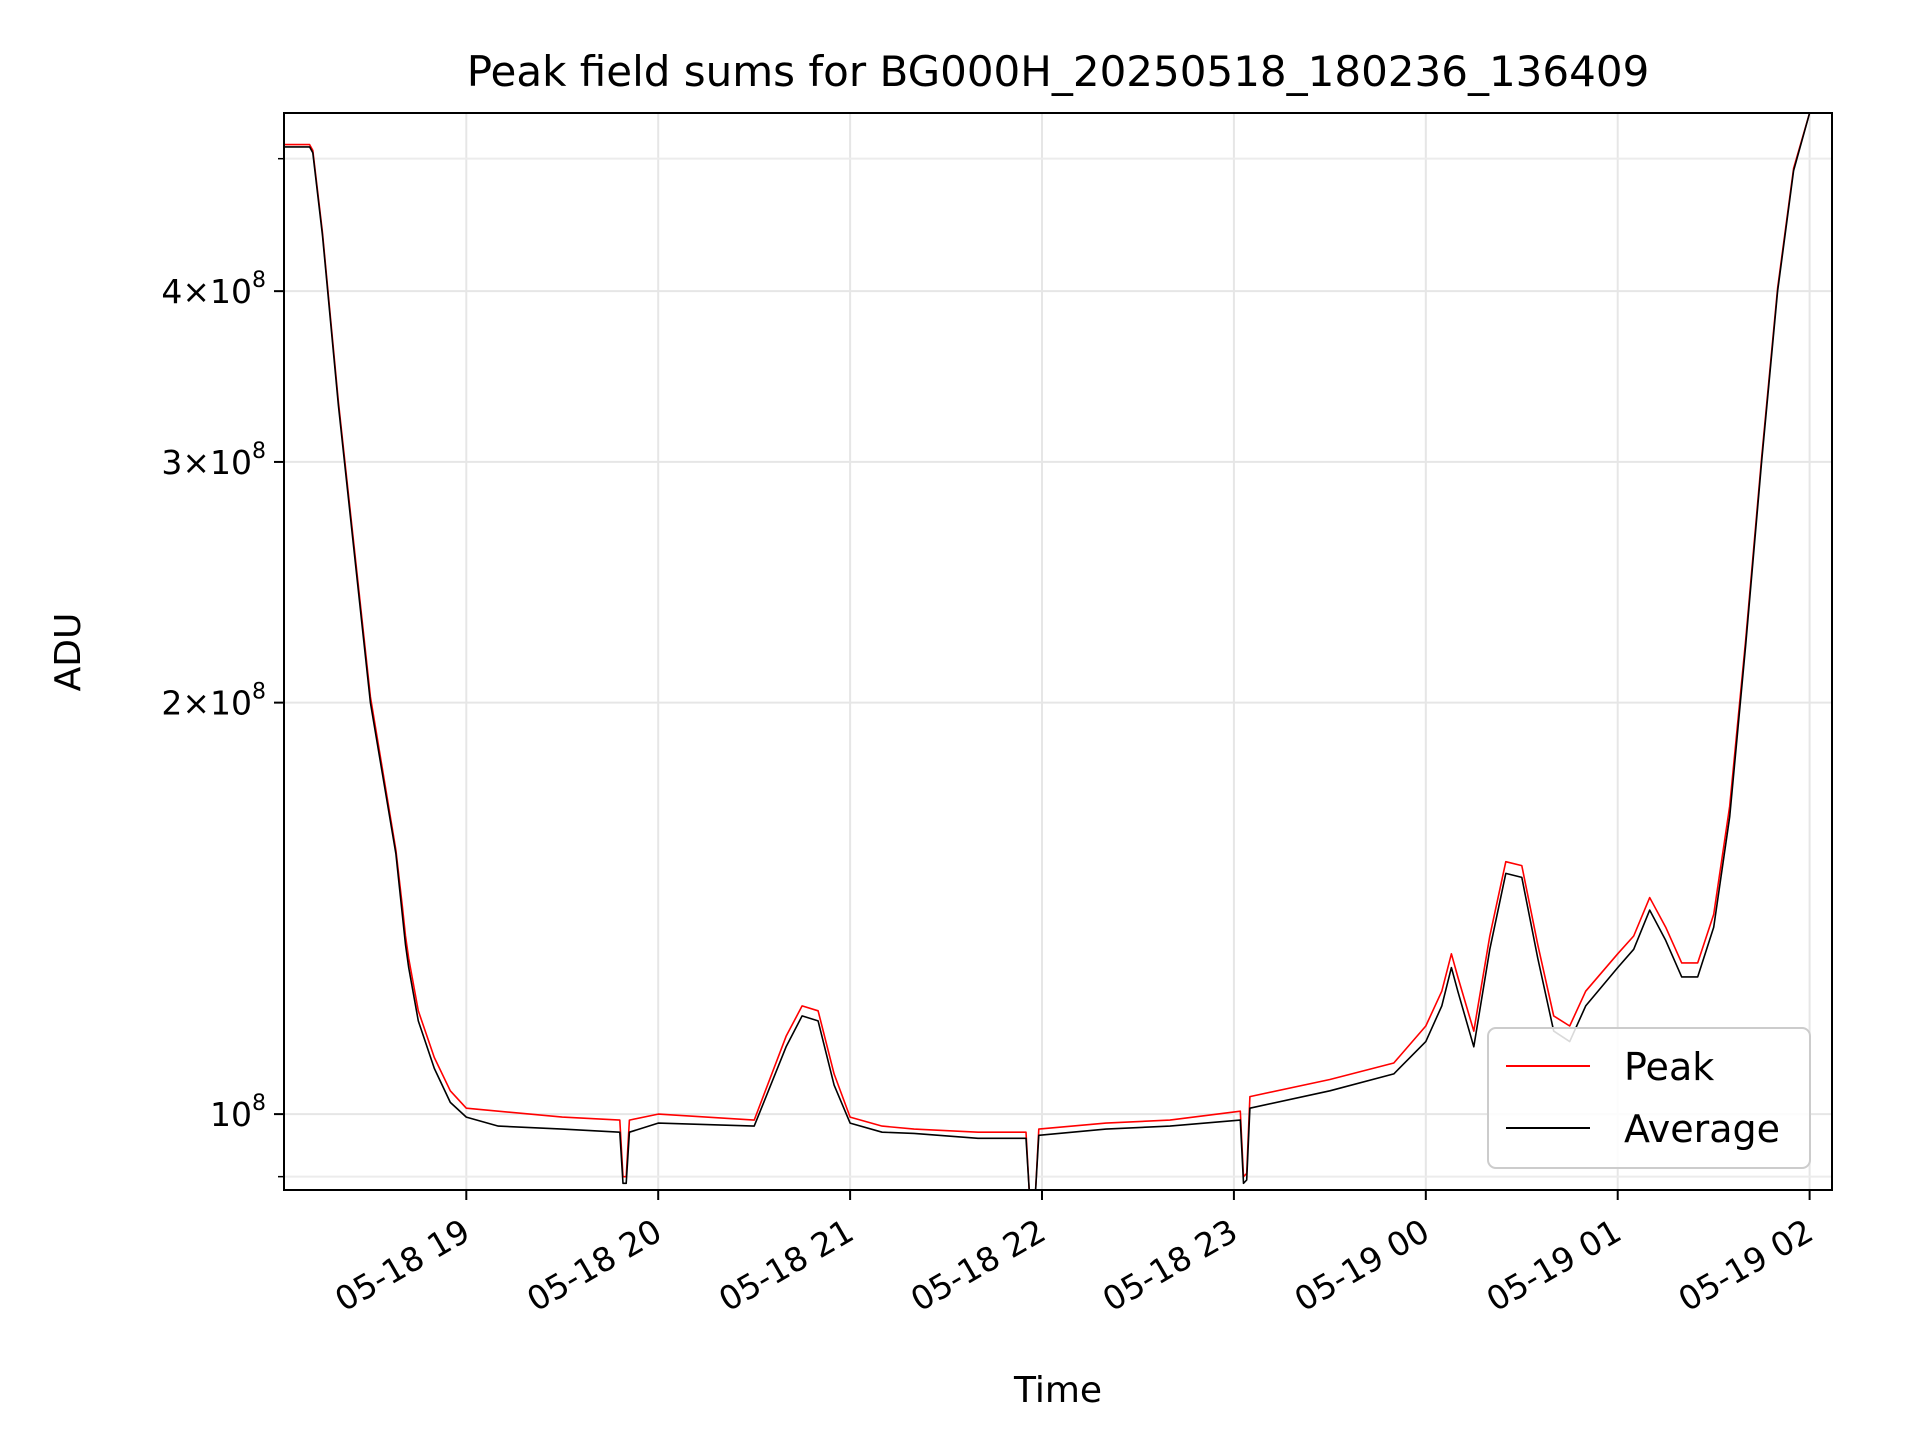 This screenshot has width=1920, height=1440. Describe the element at coordinates (213, 701) in the screenshot. I see `y-tick-label: 2×108` at that location.